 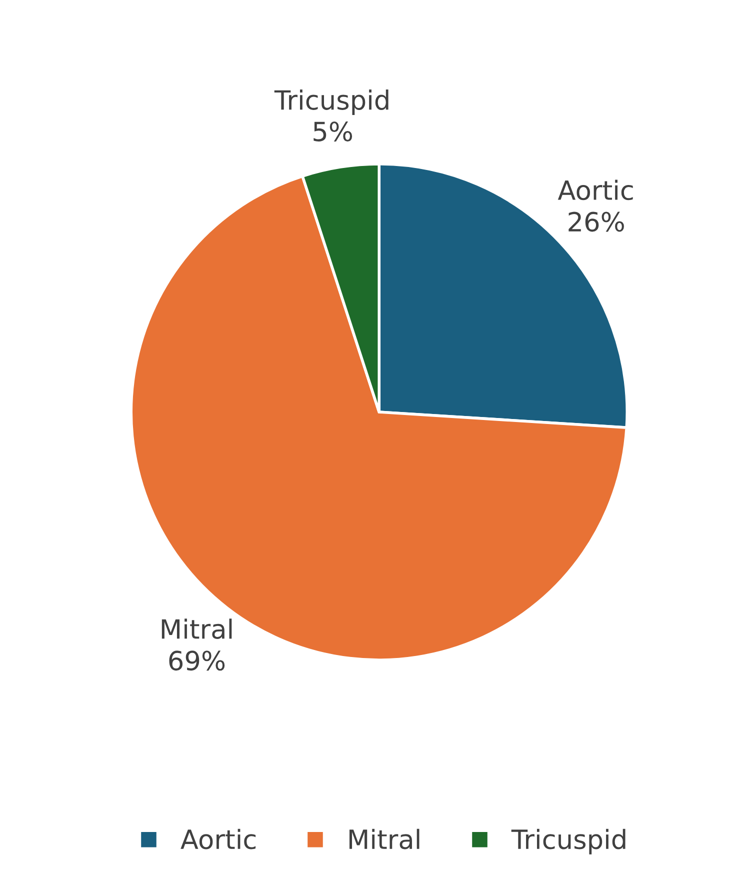 What do you see at coordinates (333, 132) in the screenshot?
I see `data-label: 5%` at bounding box center [333, 132].